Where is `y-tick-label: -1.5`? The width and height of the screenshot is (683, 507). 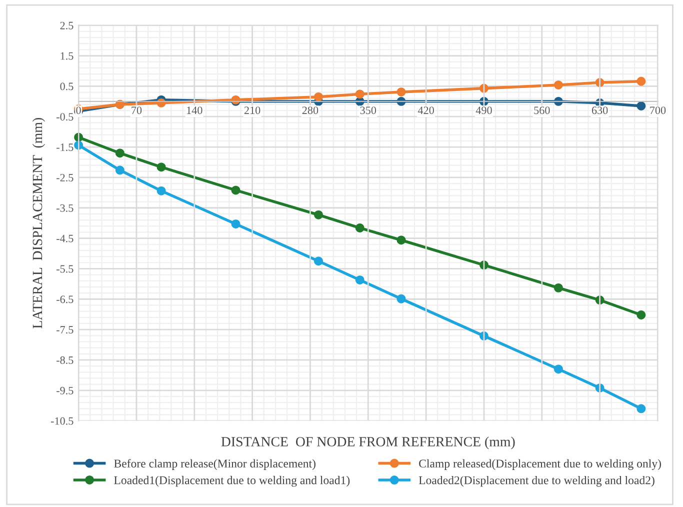 y-tick-label: -1.5 is located at coordinates (65, 148).